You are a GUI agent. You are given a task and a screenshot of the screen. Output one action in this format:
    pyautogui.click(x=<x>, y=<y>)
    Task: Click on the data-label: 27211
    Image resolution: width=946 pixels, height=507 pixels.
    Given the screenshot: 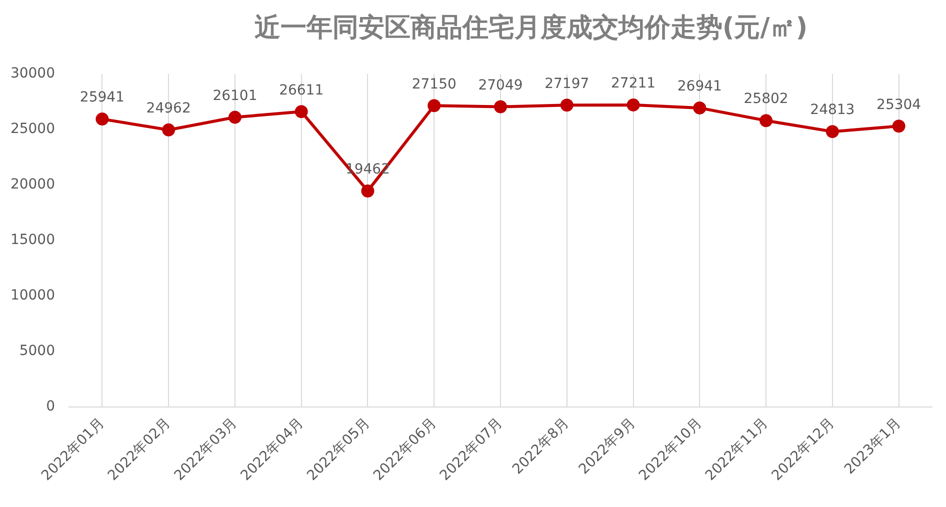 What is the action you would take?
    pyautogui.click(x=633, y=84)
    